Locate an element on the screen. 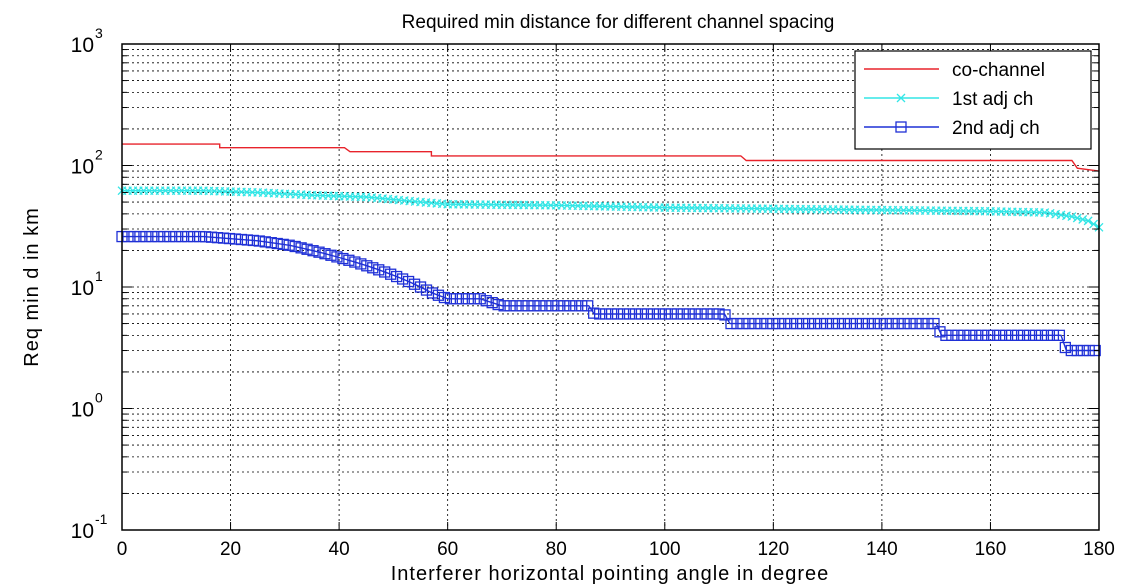 Image resolution: width=1122 pixels, height=585 pixels. x-tick-label: 20 is located at coordinates (230, 549).